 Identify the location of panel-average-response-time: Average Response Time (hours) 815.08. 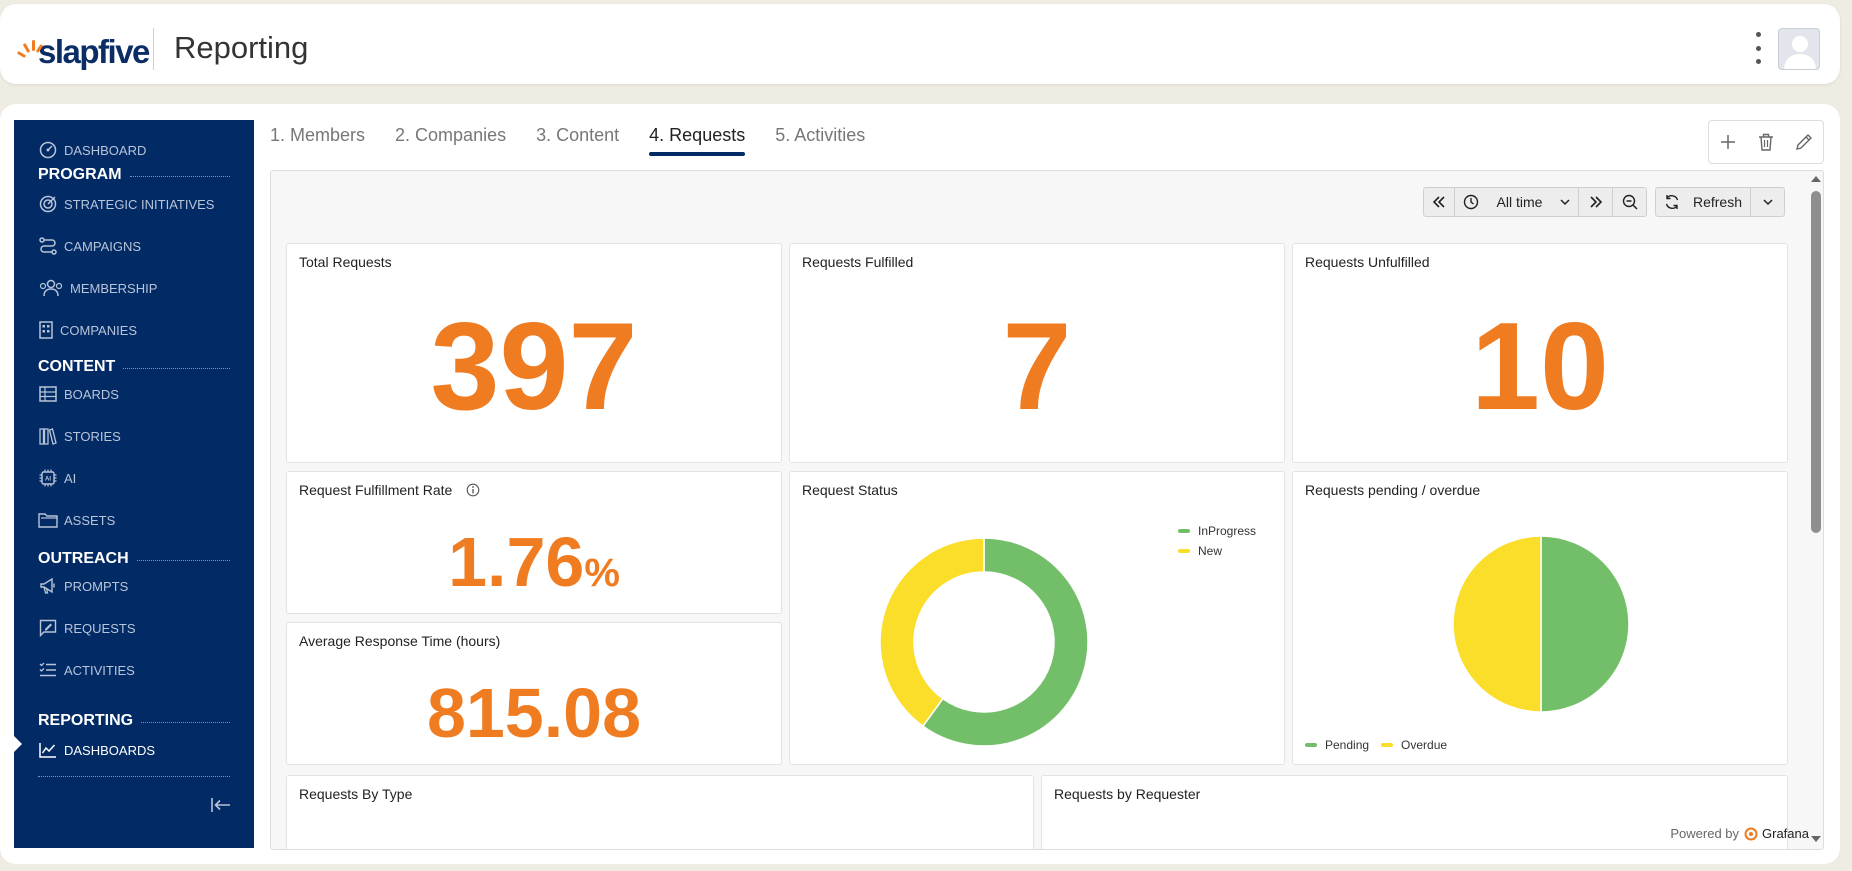
(534, 693).